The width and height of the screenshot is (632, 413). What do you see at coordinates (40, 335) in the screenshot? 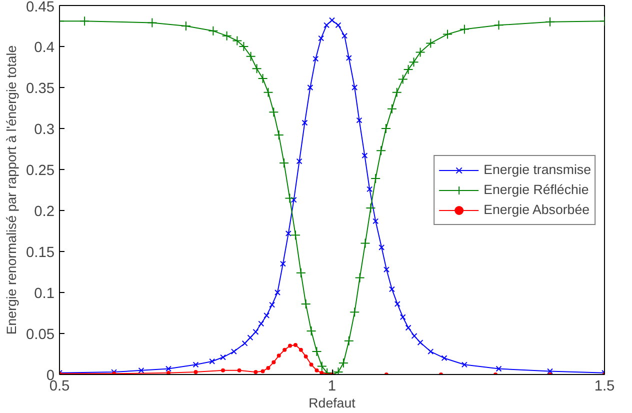
I see `y-tick-label: 0.05` at bounding box center [40, 335].